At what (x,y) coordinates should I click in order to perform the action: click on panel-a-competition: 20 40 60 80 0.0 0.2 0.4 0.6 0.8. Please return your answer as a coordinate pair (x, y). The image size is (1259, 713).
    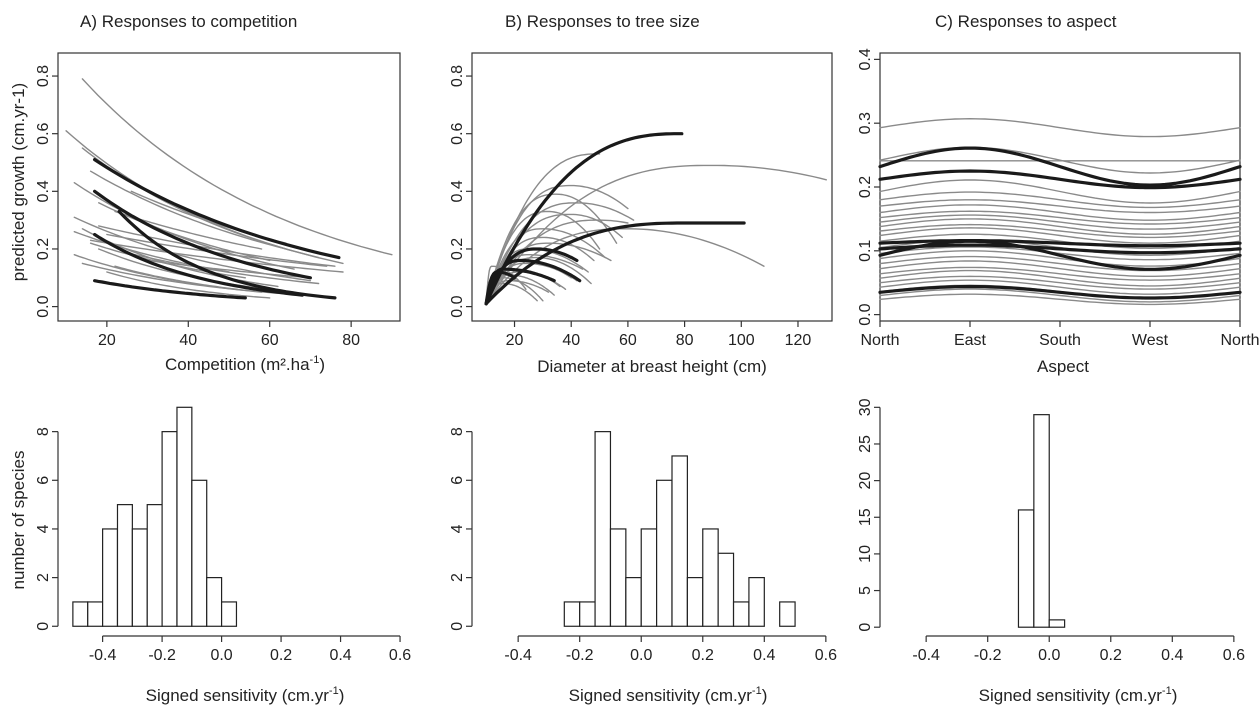
    Looking at the image, I should click on (218, 200).